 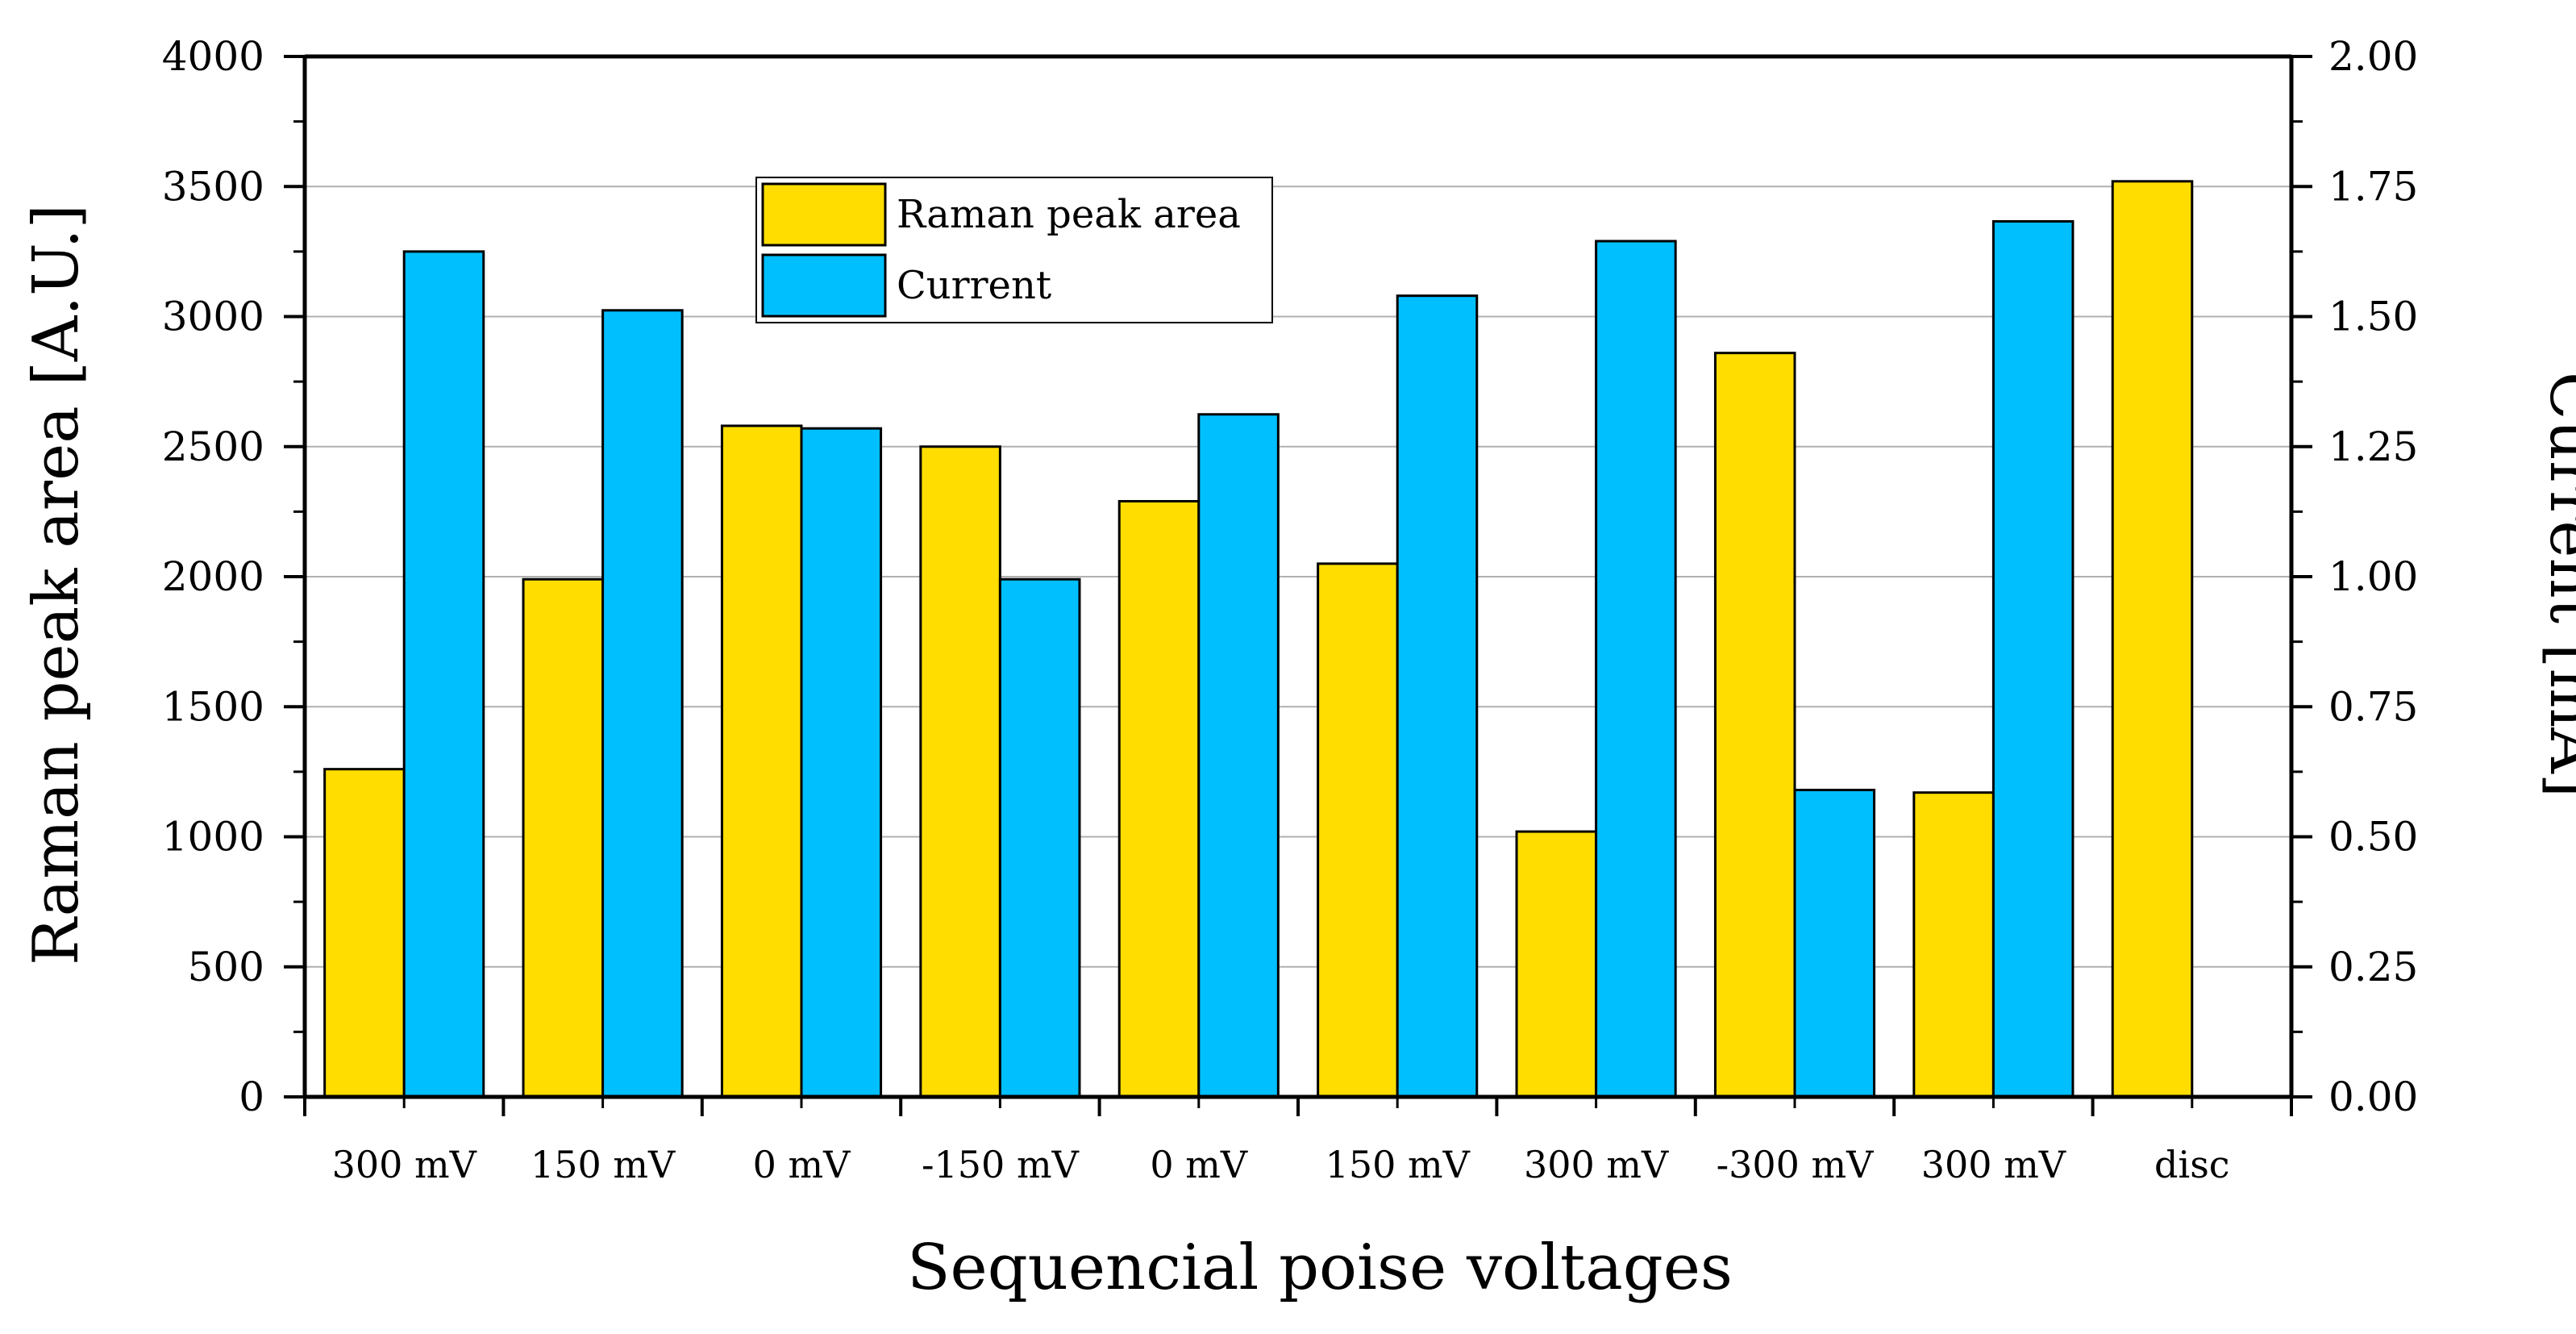 What do you see at coordinates (213, 317) in the screenshot?
I see `y-tick-label: 3000` at bounding box center [213, 317].